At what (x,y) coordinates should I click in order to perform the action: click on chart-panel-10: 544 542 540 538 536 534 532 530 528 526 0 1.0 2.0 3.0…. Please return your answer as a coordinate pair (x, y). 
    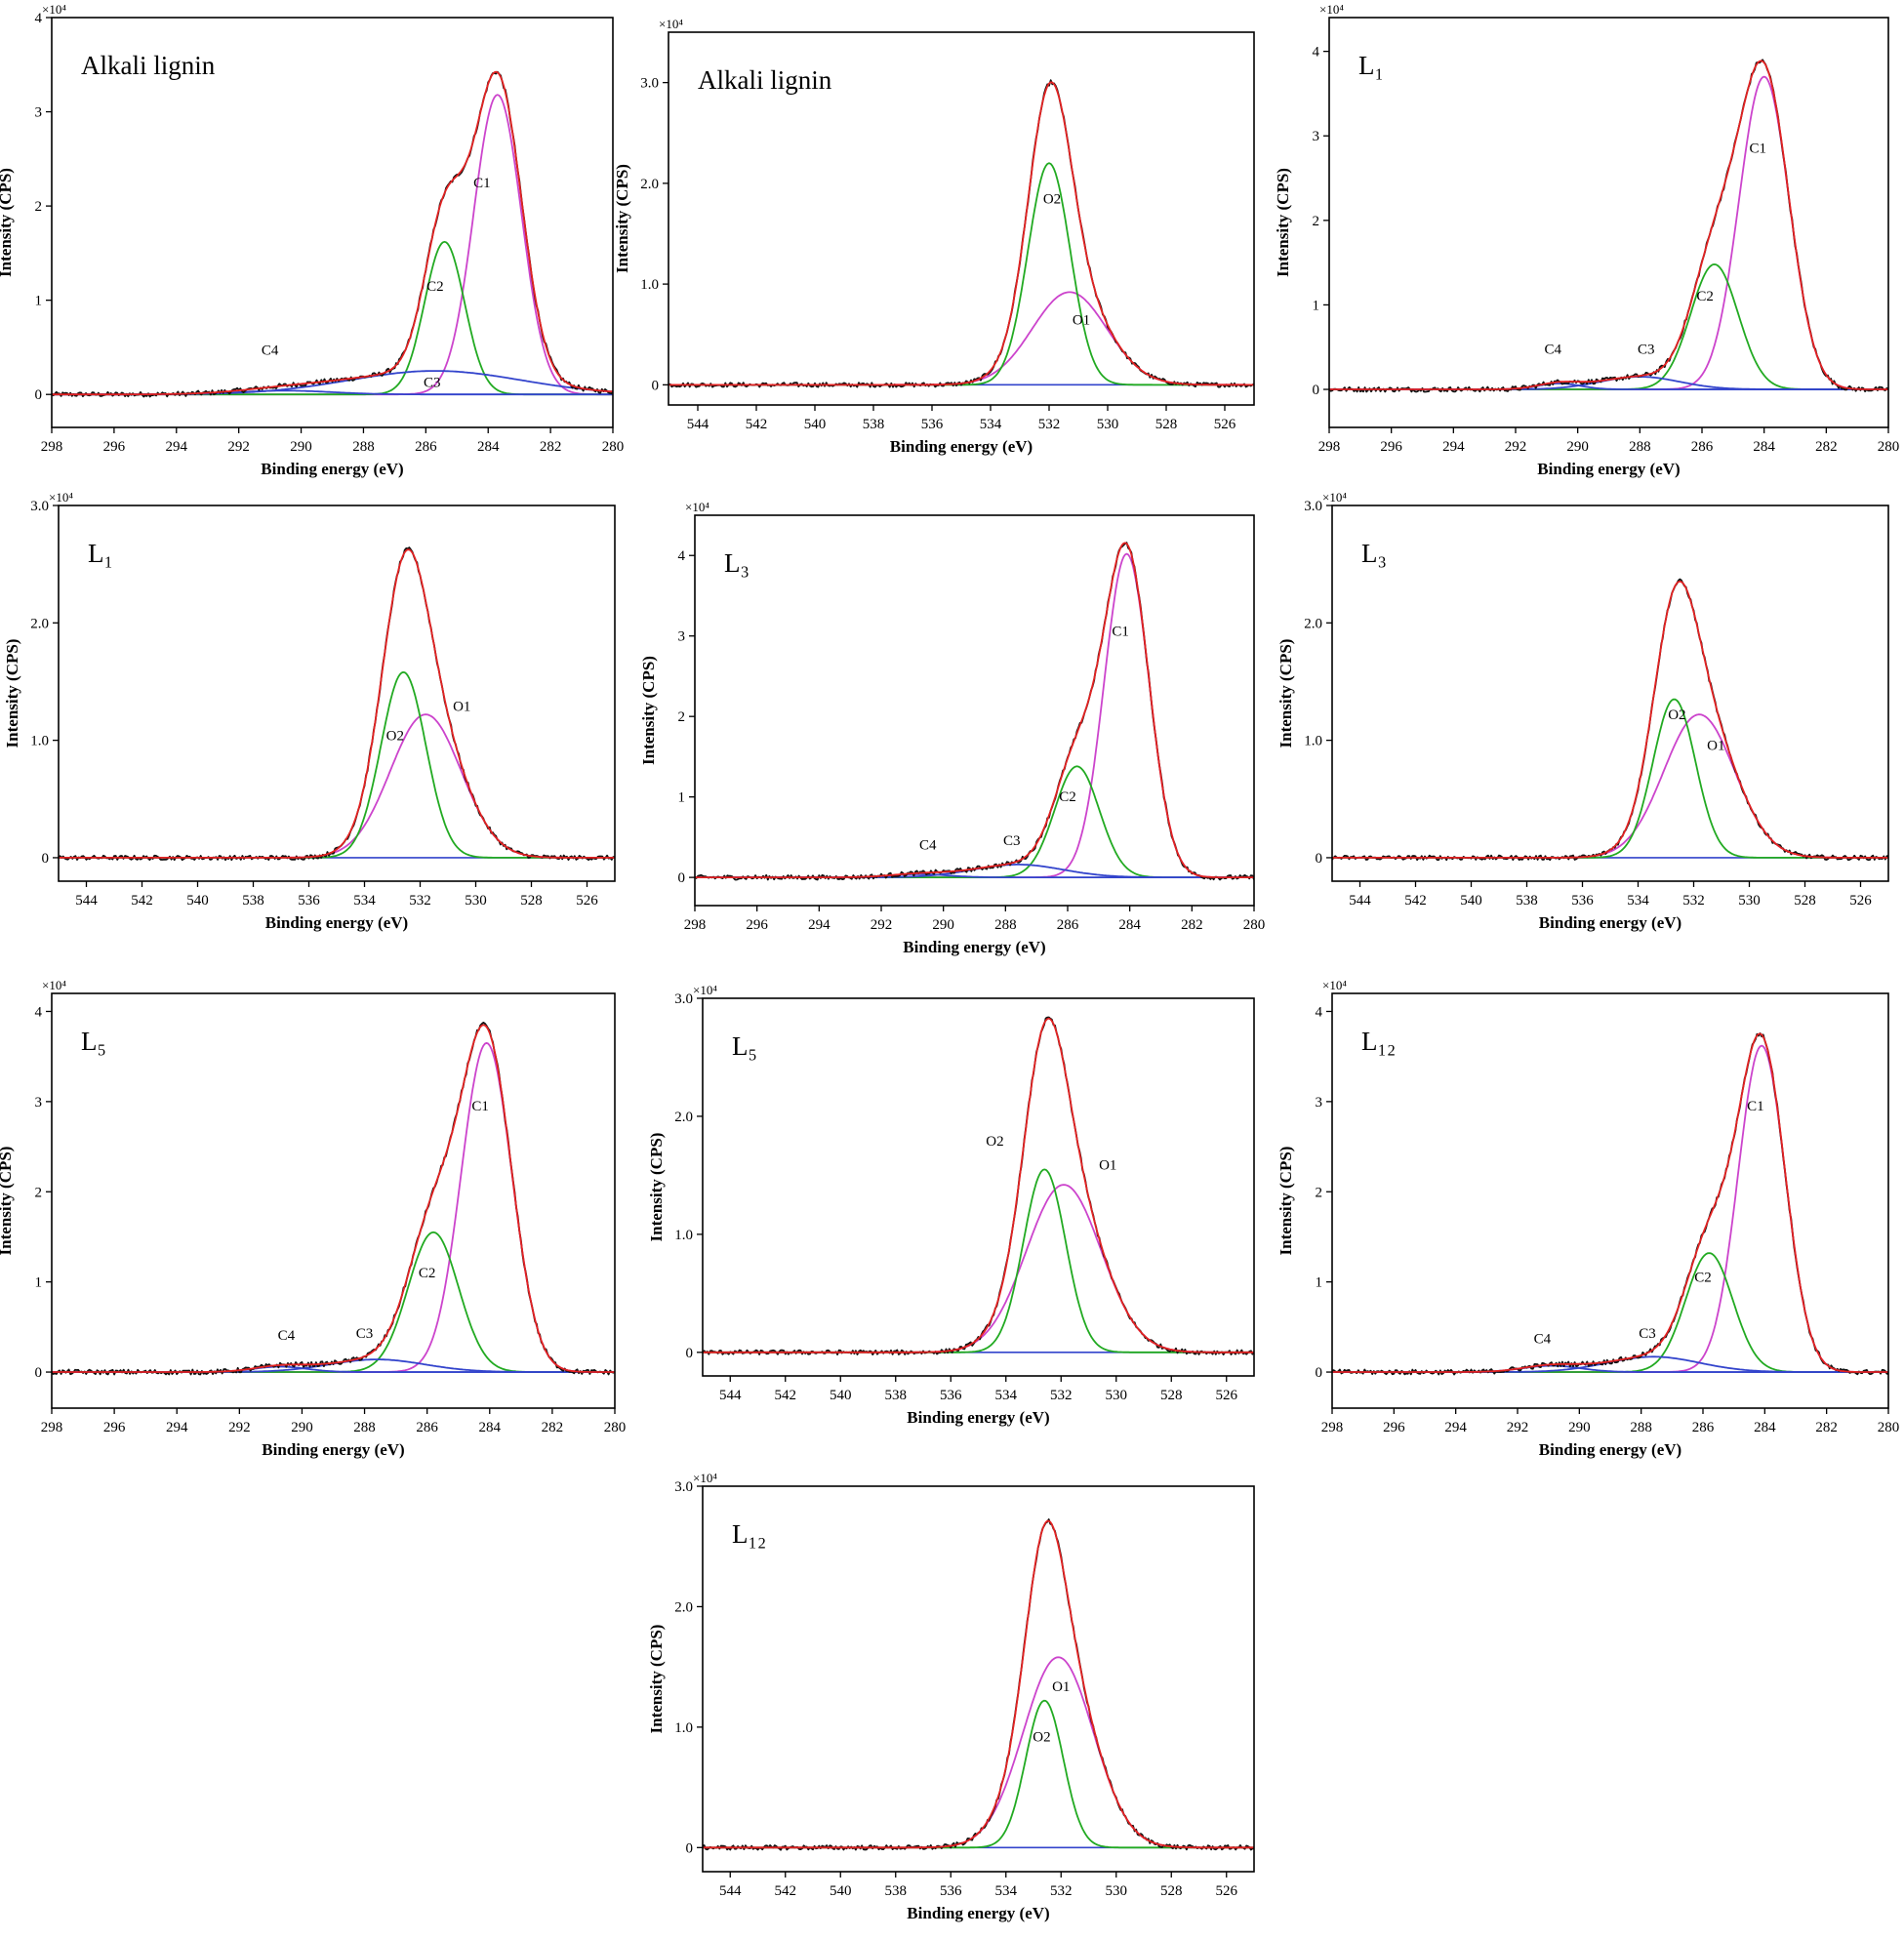
    Looking at the image, I should click on (951, 1696).